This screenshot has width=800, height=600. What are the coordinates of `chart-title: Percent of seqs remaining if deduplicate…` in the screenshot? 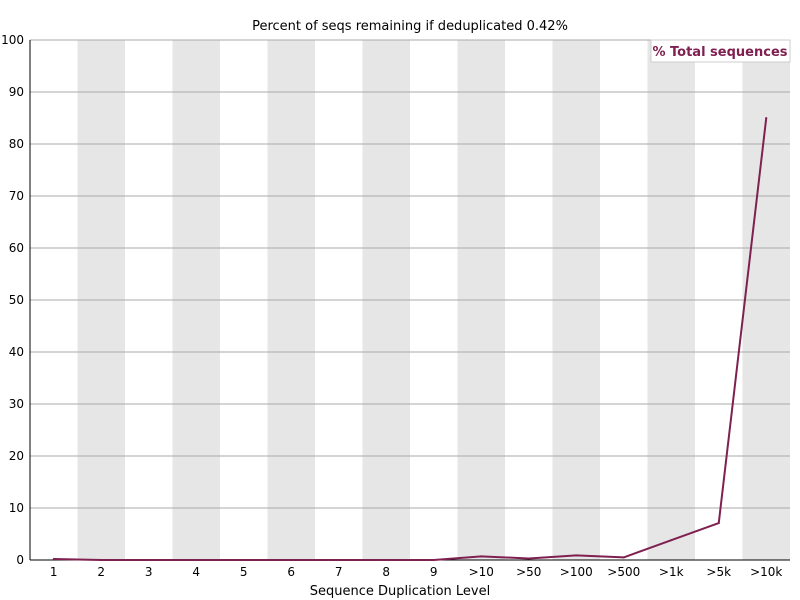 It's located at (410, 26).